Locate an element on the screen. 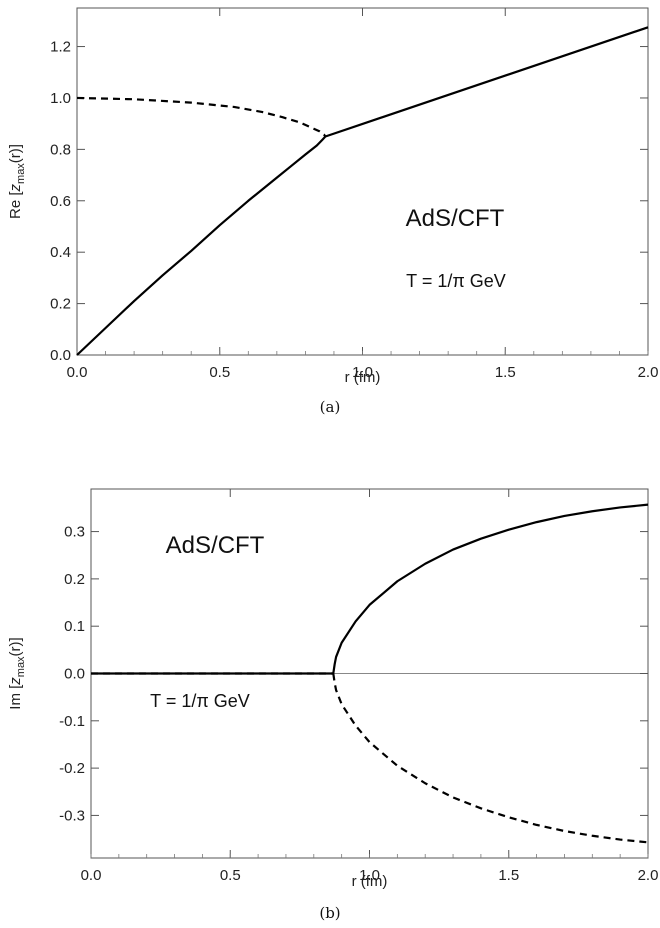 The height and width of the screenshot is (928, 660). y-tick-label: -0.2 is located at coordinates (72, 768).